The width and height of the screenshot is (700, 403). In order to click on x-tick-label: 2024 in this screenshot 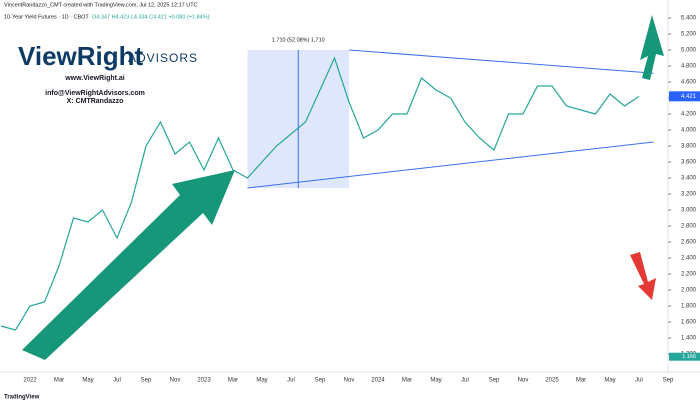, I will do `click(378, 381)`.